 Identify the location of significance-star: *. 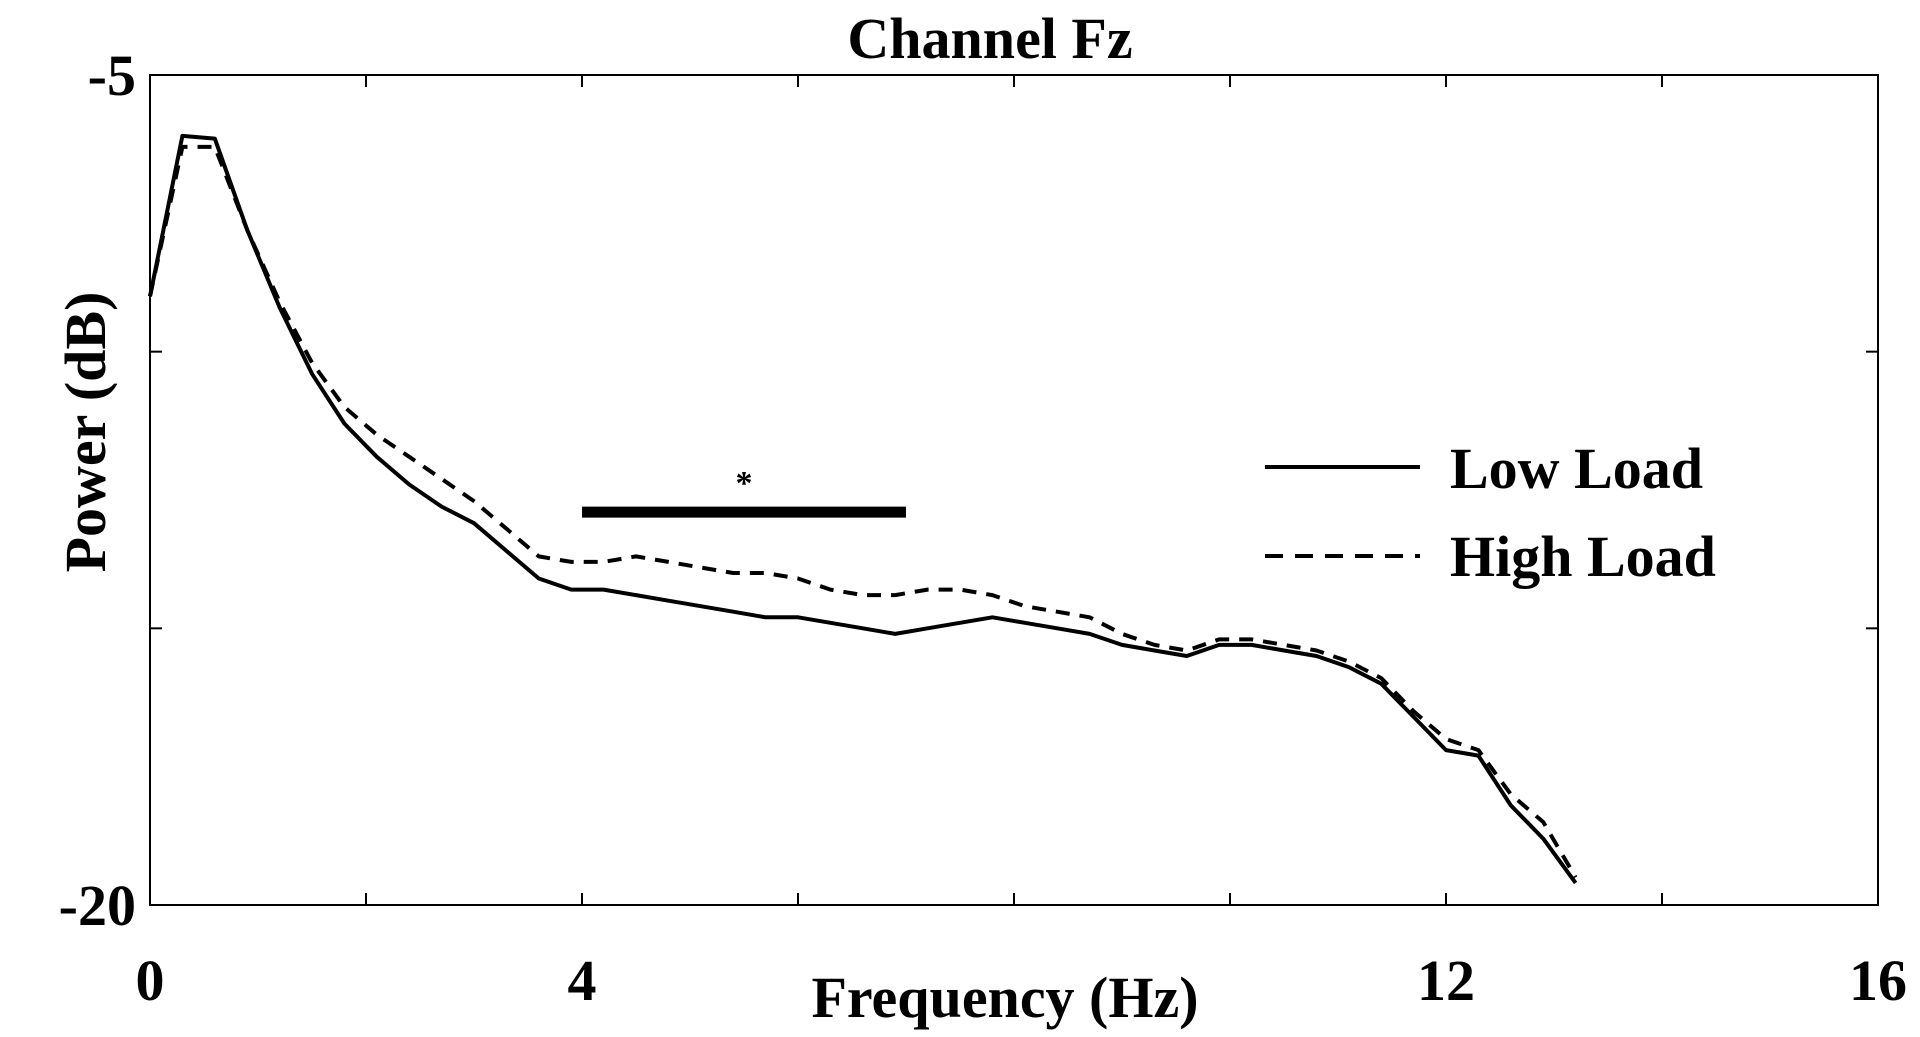
(744, 483).